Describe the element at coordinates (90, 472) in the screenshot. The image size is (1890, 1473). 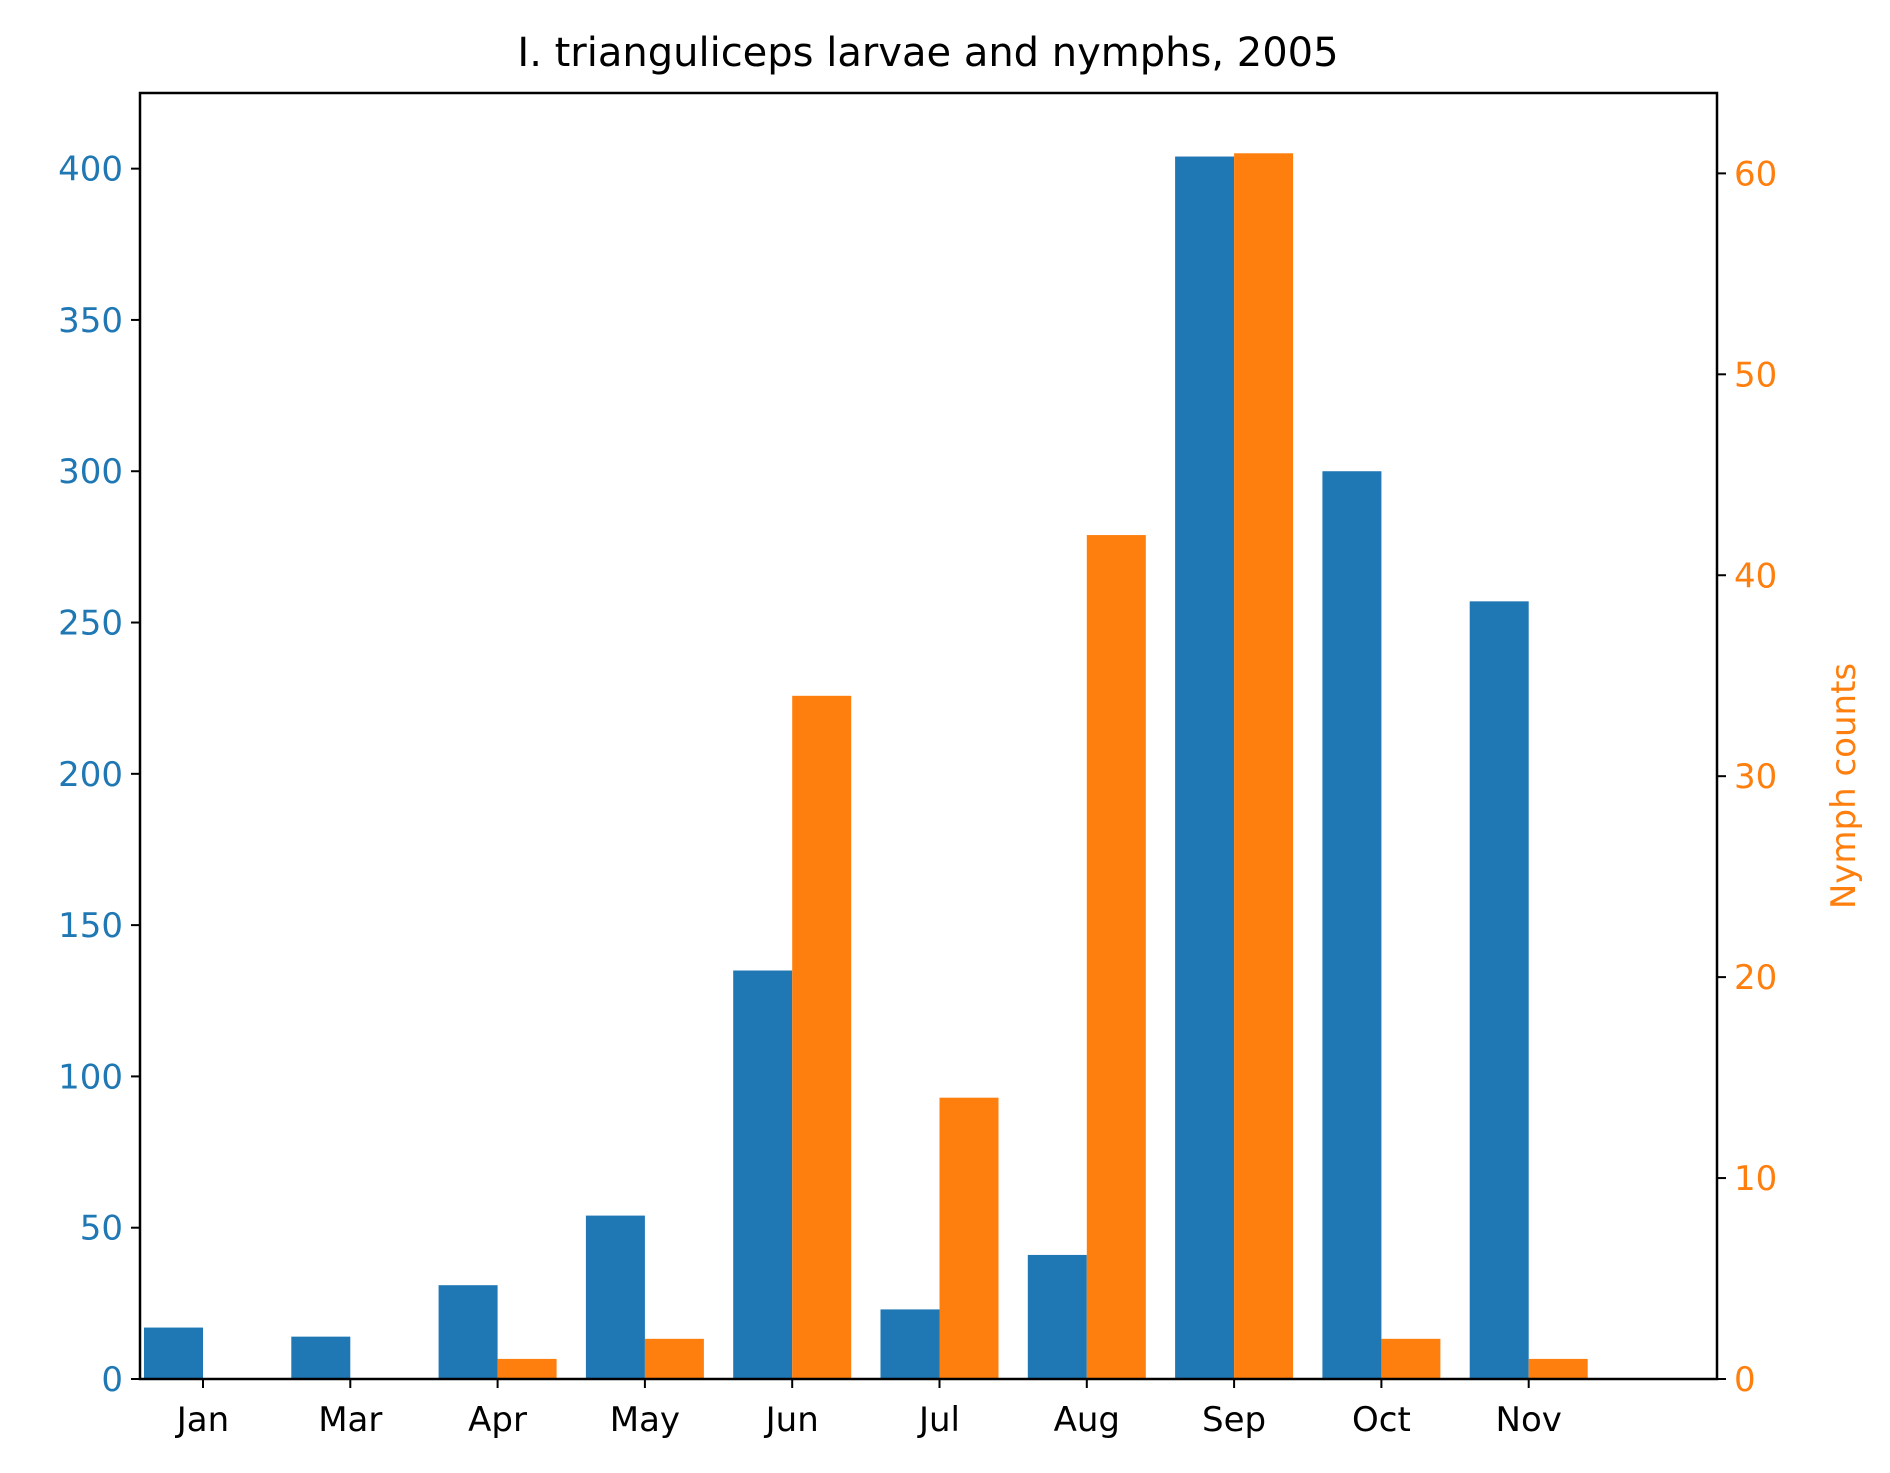
I see `left-y-tick-label: 300` at that location.